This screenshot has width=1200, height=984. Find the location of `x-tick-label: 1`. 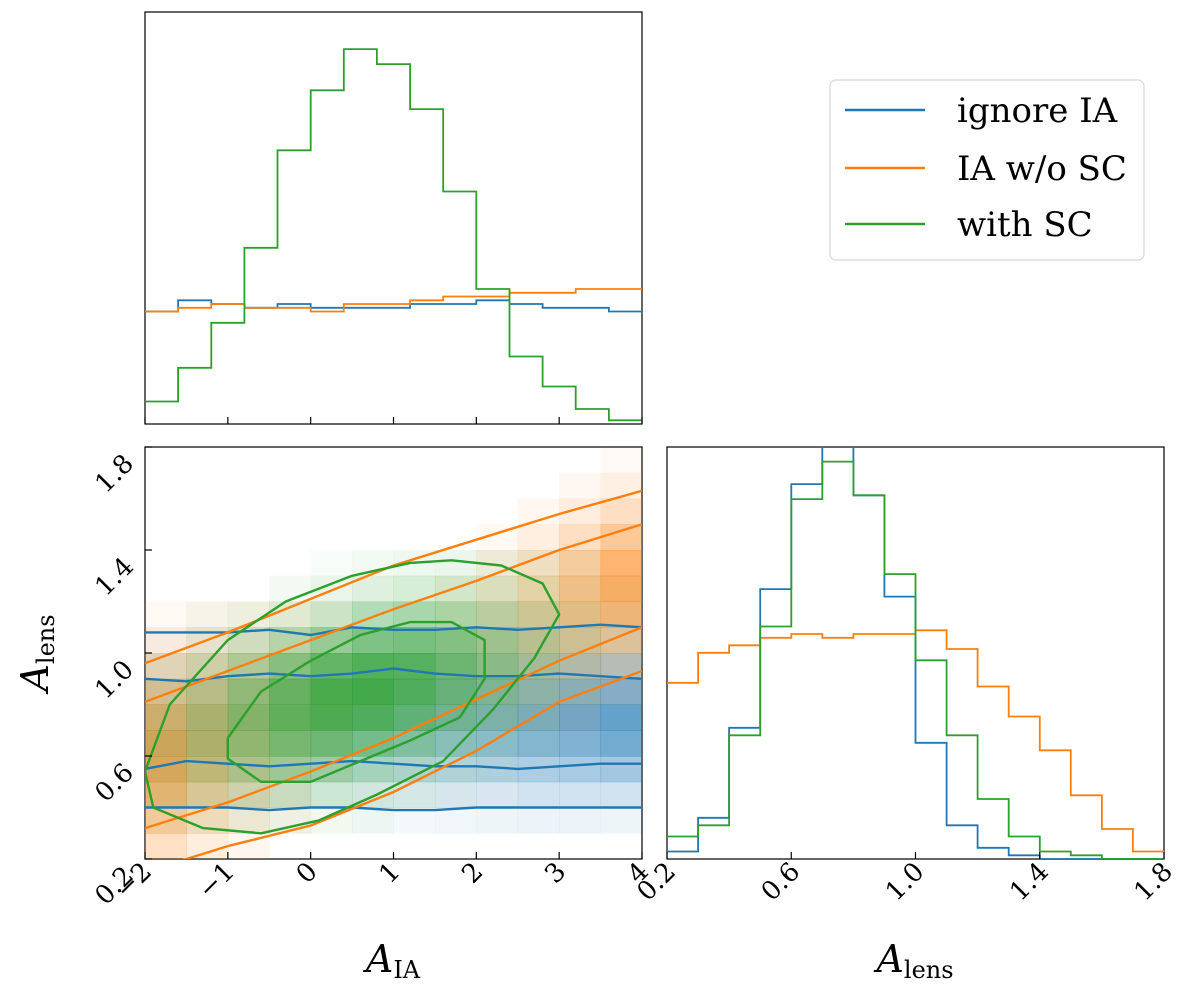

x-tick-label: 1 is located at coordinates (390, 873).